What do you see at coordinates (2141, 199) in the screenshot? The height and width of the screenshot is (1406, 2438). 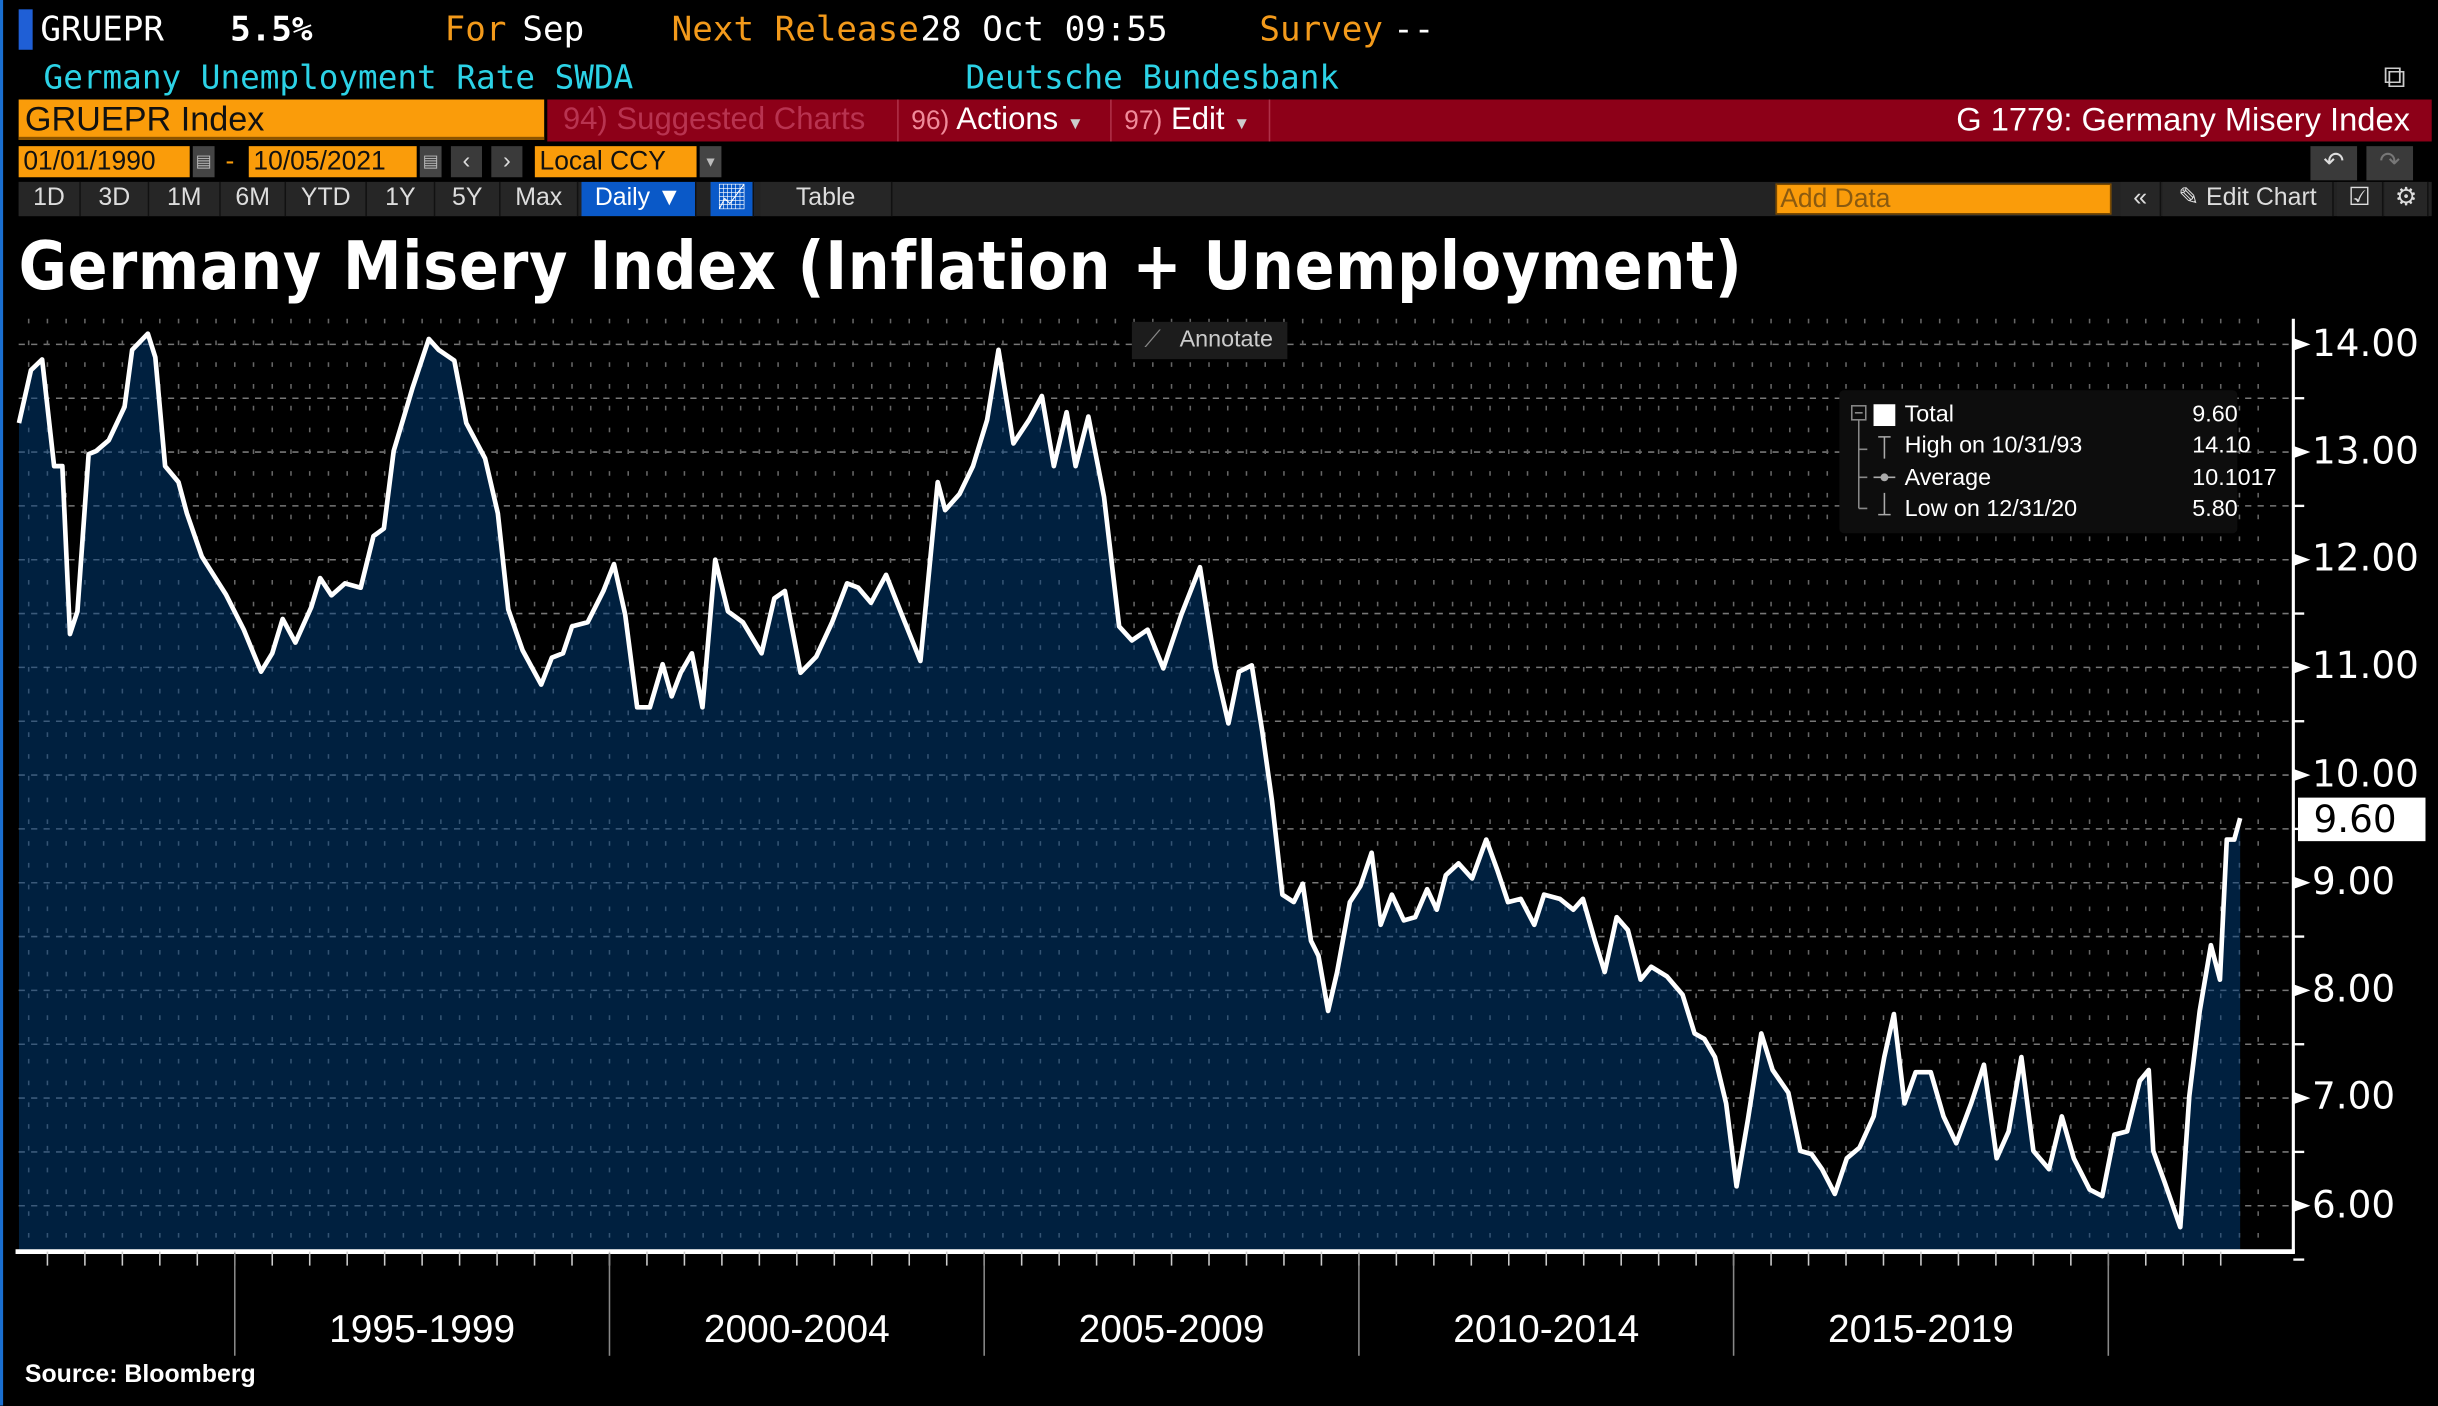 I see `collapse-double-chevron-icon: «` at bounding box center [2141, 199].